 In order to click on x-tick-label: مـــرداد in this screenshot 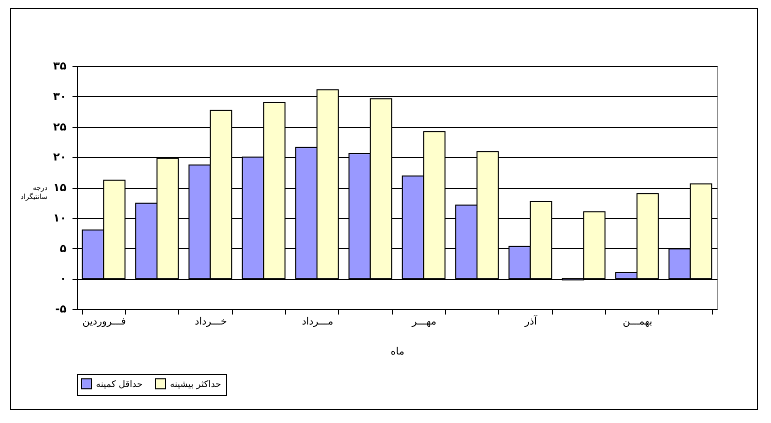, I will do `click(318, 322)`.